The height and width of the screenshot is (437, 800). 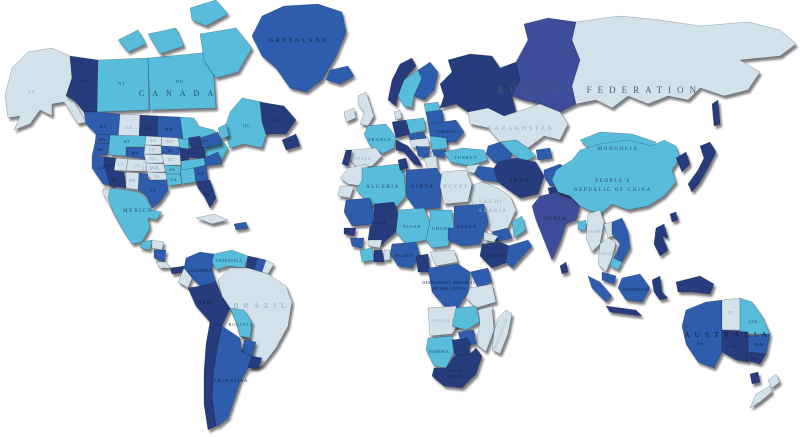 I want to click on piece-baffin-island, so click(x=226, y=53).